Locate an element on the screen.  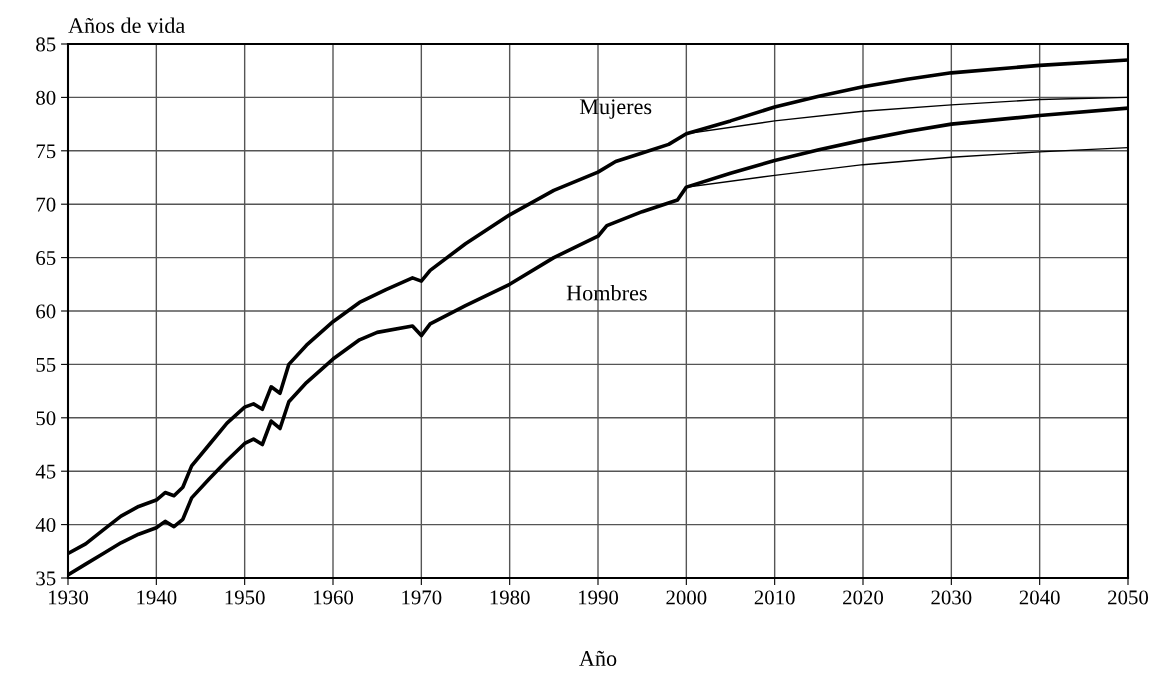
y-tick-label: 80 is located at coordinates (46, 97).